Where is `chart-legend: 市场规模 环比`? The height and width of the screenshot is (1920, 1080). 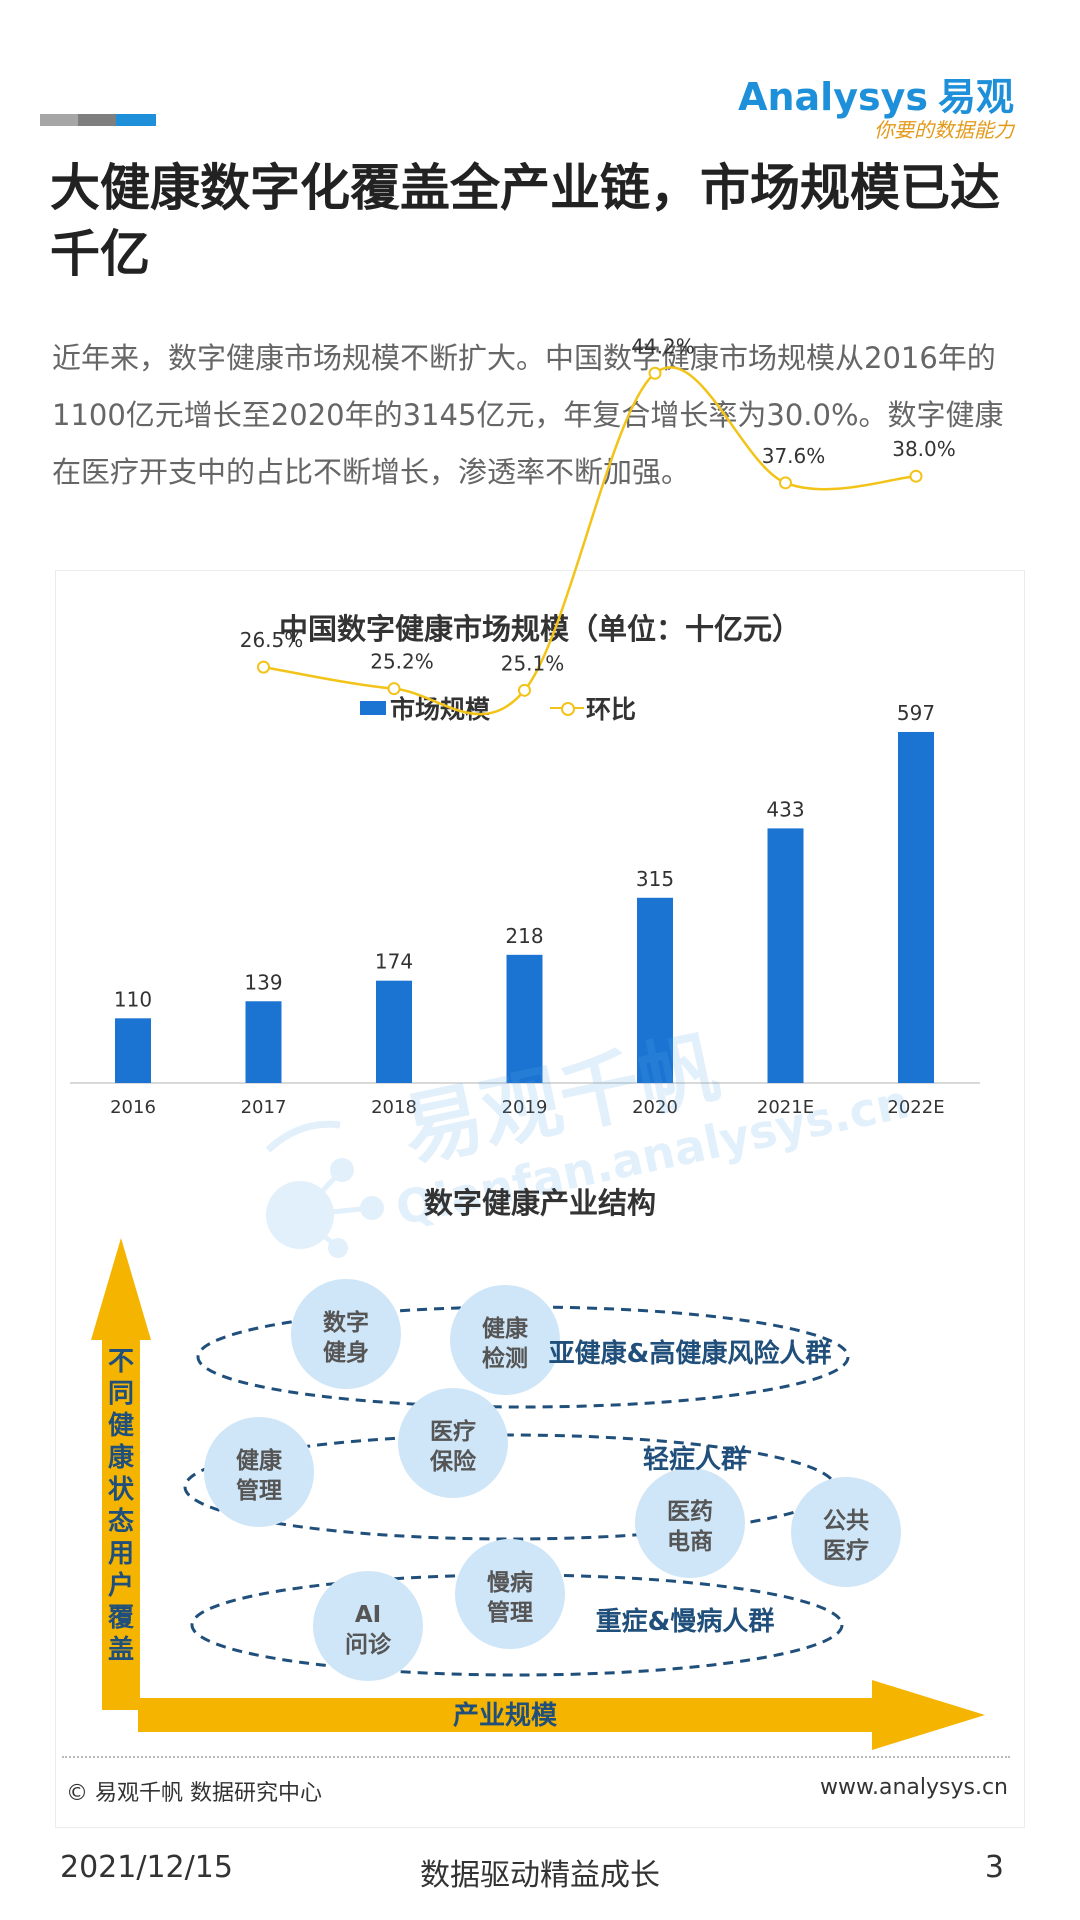
chart-legend: 市场规模 环比 is located at coordinates (528, 708).